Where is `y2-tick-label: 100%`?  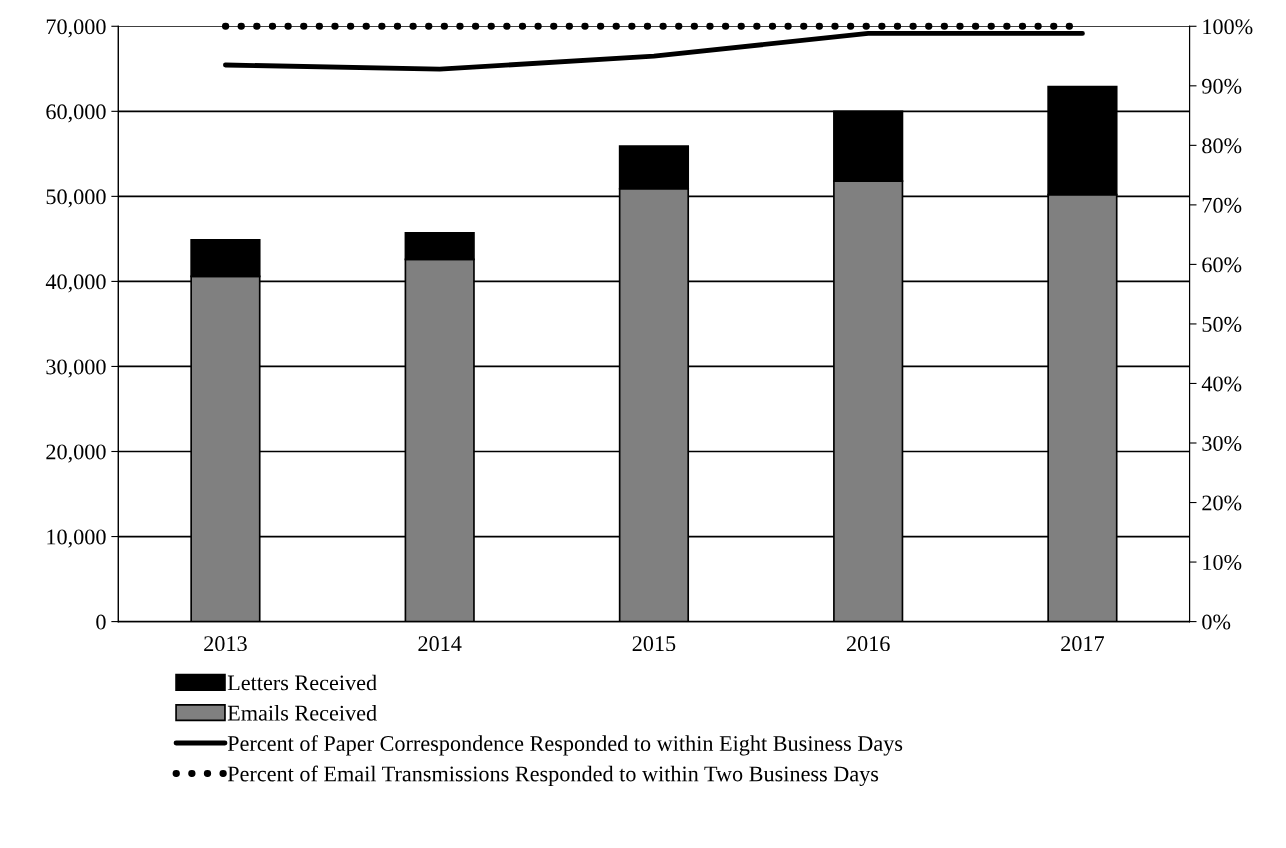 y2-tick-label: 100% is located at coordinates (1228, 27).